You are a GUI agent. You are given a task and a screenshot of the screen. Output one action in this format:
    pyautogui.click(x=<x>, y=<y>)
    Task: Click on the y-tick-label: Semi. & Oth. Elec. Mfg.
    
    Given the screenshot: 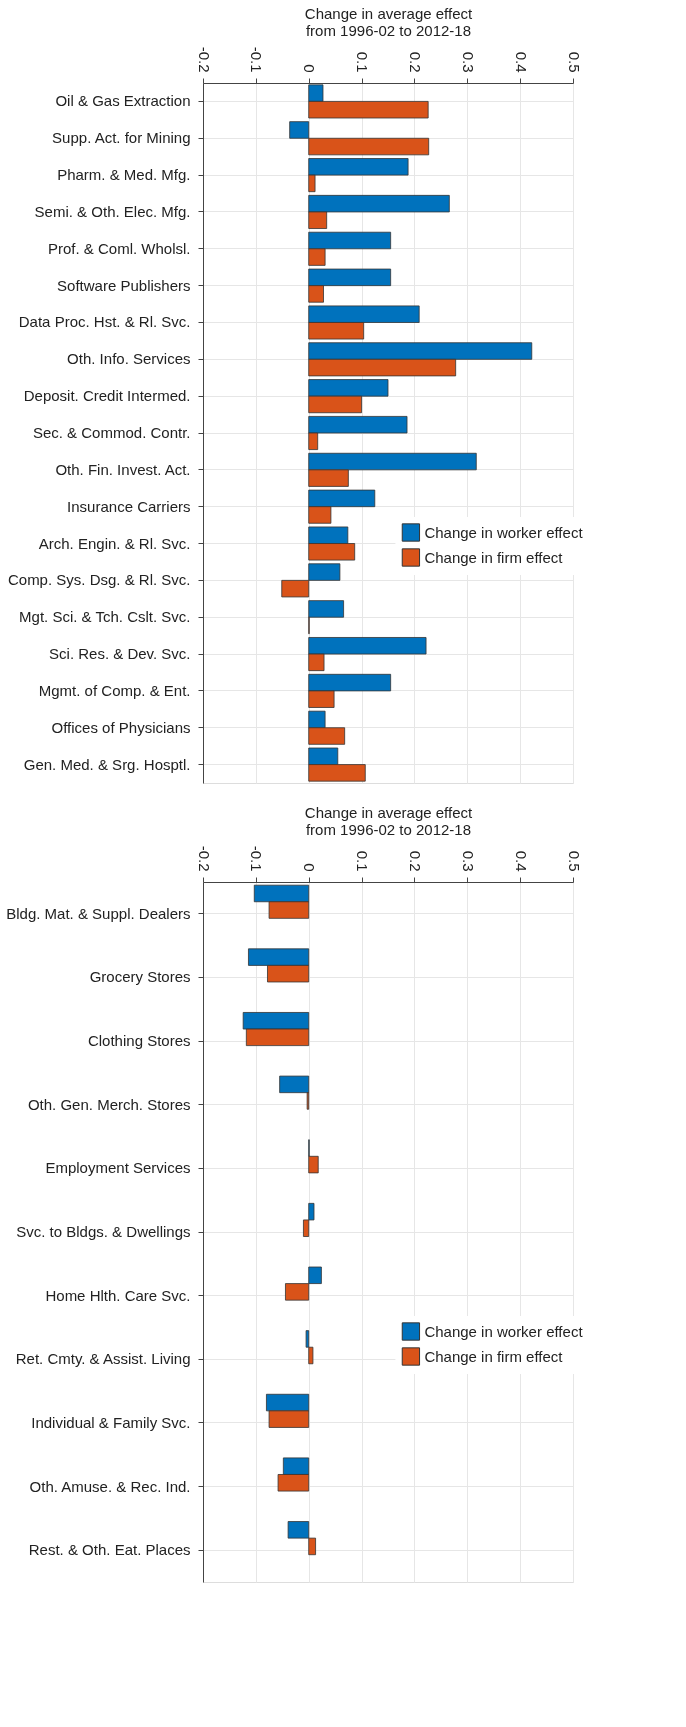 What is the action you would take?
    pyautogui.click(x=112, y=211)
    